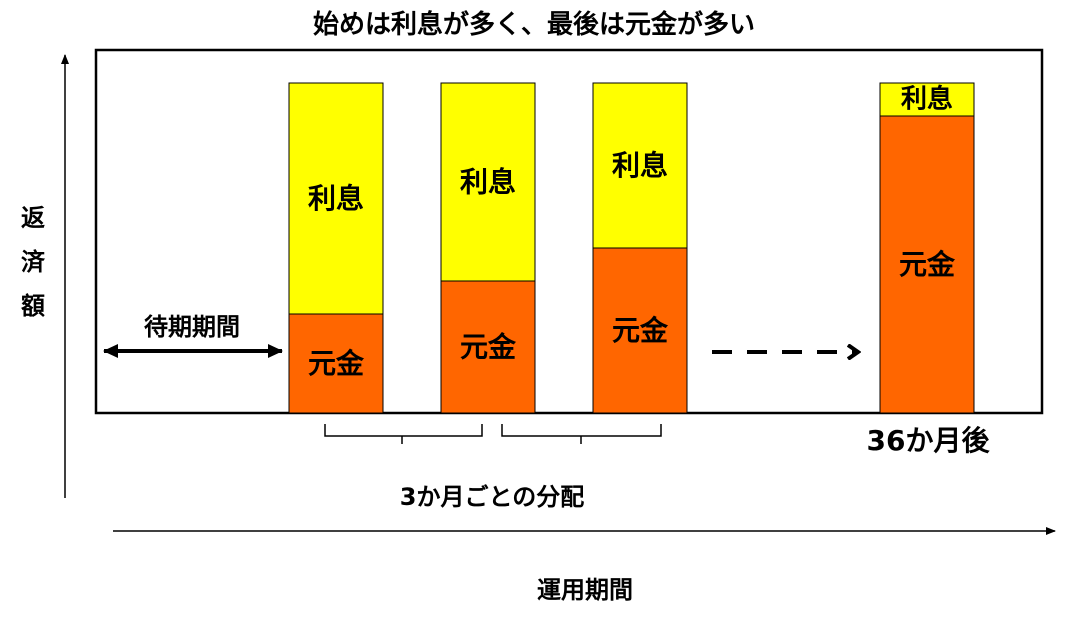 The image size is (1073, 621). What do you see at coordinates (403, 434) in the screenshot?
I see `distribution-brace-left` at bounding box center [403, 434].